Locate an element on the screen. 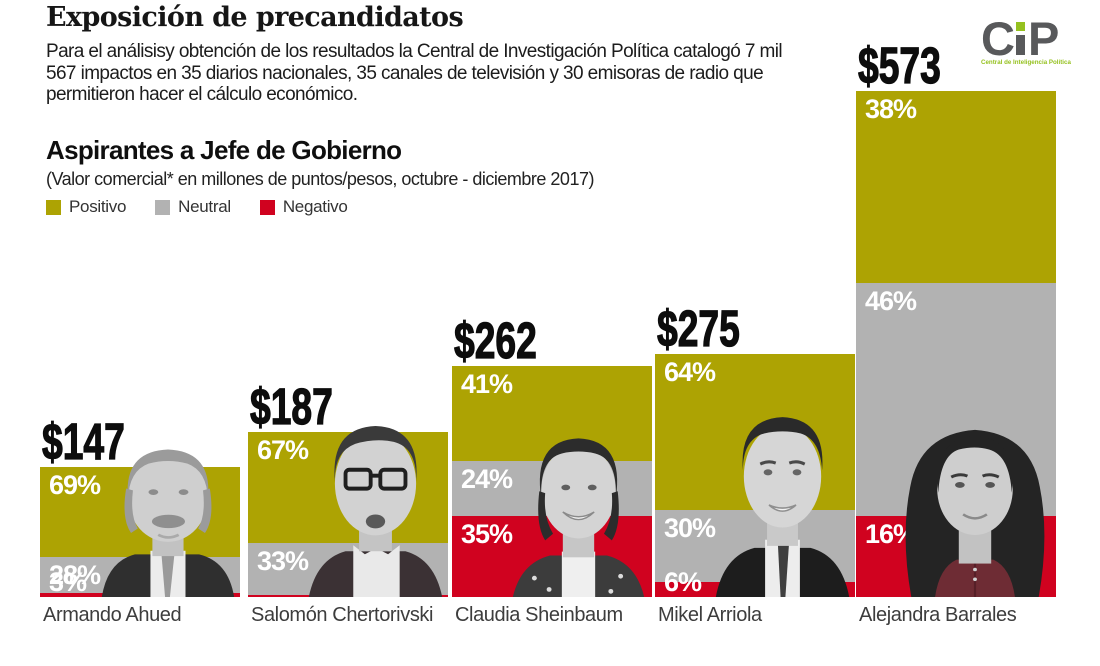 This screenshot has height=666, width=1100. segment-percent-label-negativo: 35% is located at coordinates (487, 534).